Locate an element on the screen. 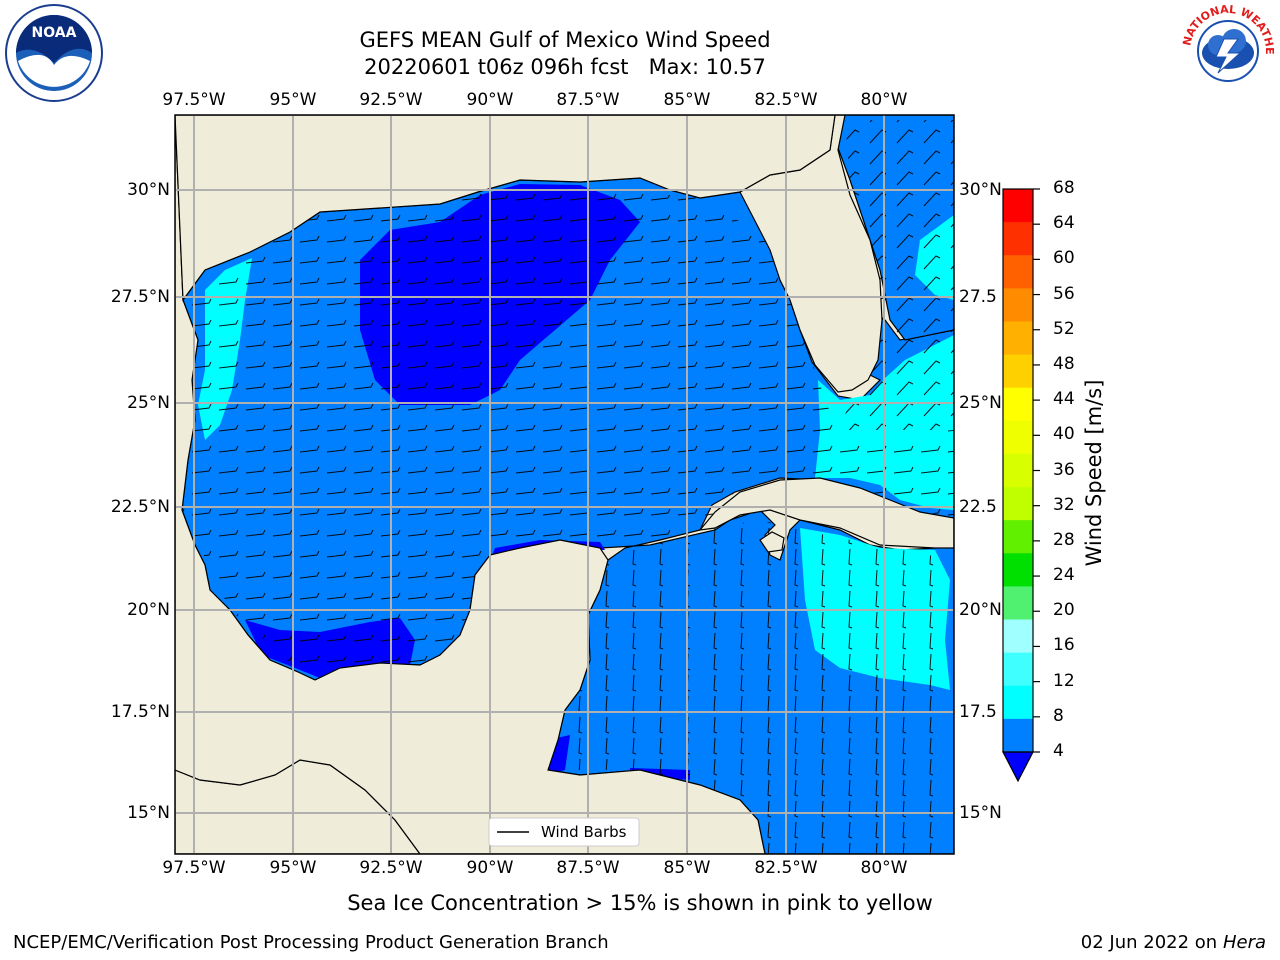 The width and height of the screenshot is (1280, 960). lat-label-right: 27.5 is located at coordinates (978, 297).